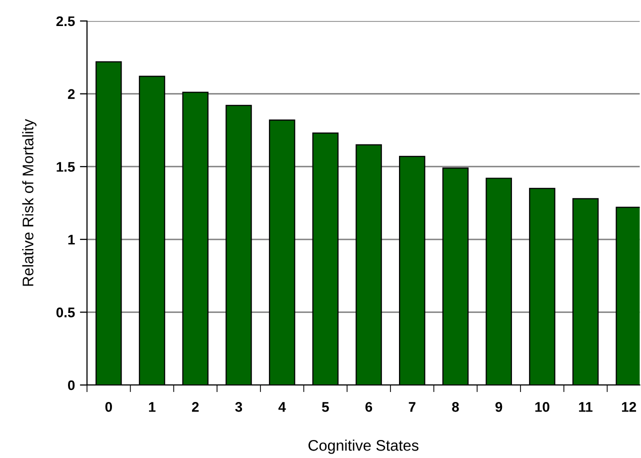  I want to click on x-tick-label: 4, so click(282, 407).